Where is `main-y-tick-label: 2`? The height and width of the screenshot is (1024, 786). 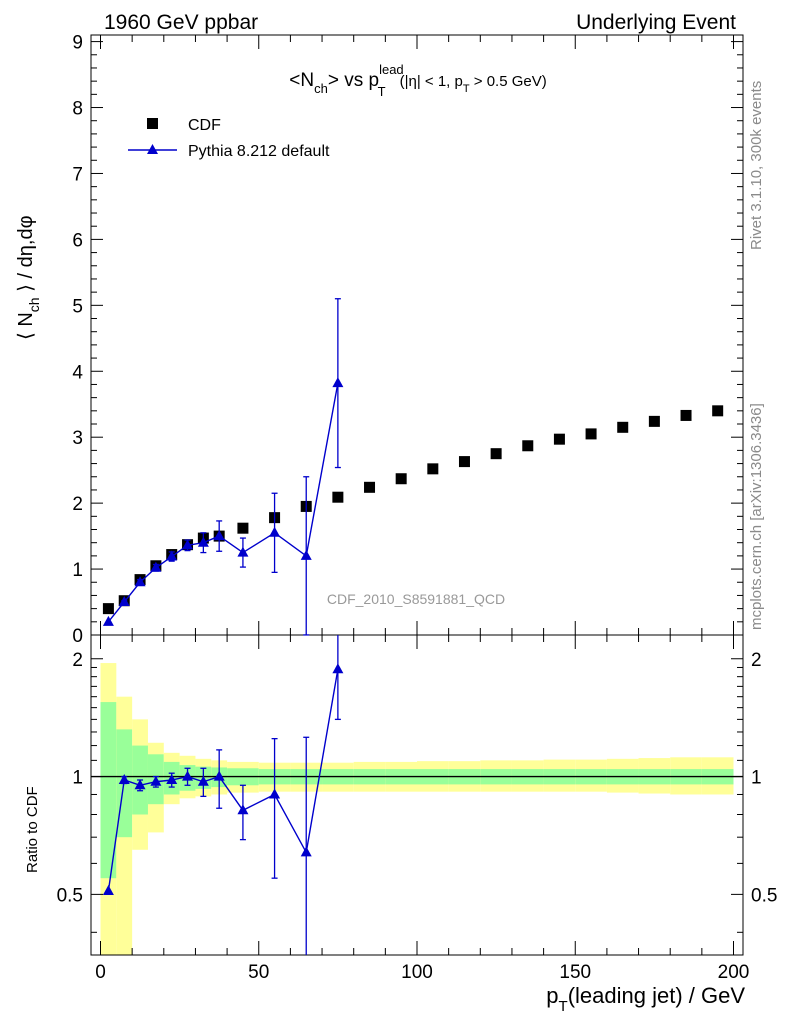 main-y-tick-label: 2 is located at coordinates (77, 504).